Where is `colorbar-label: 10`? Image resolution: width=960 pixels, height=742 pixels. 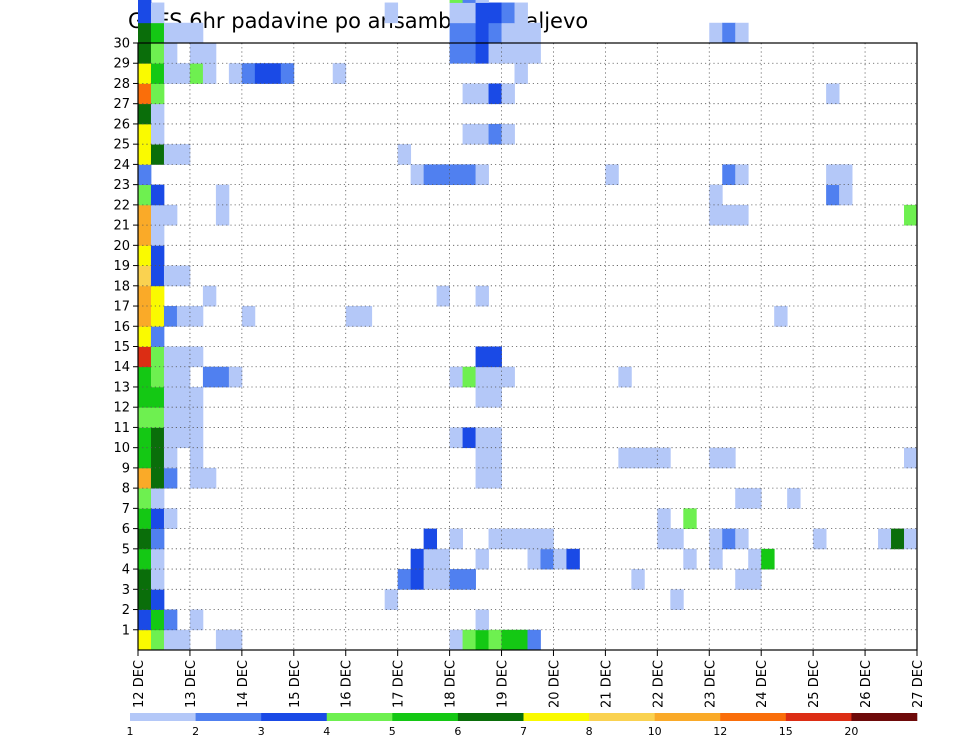
colorbar-label: 10 is located at coordinates (655, 731).